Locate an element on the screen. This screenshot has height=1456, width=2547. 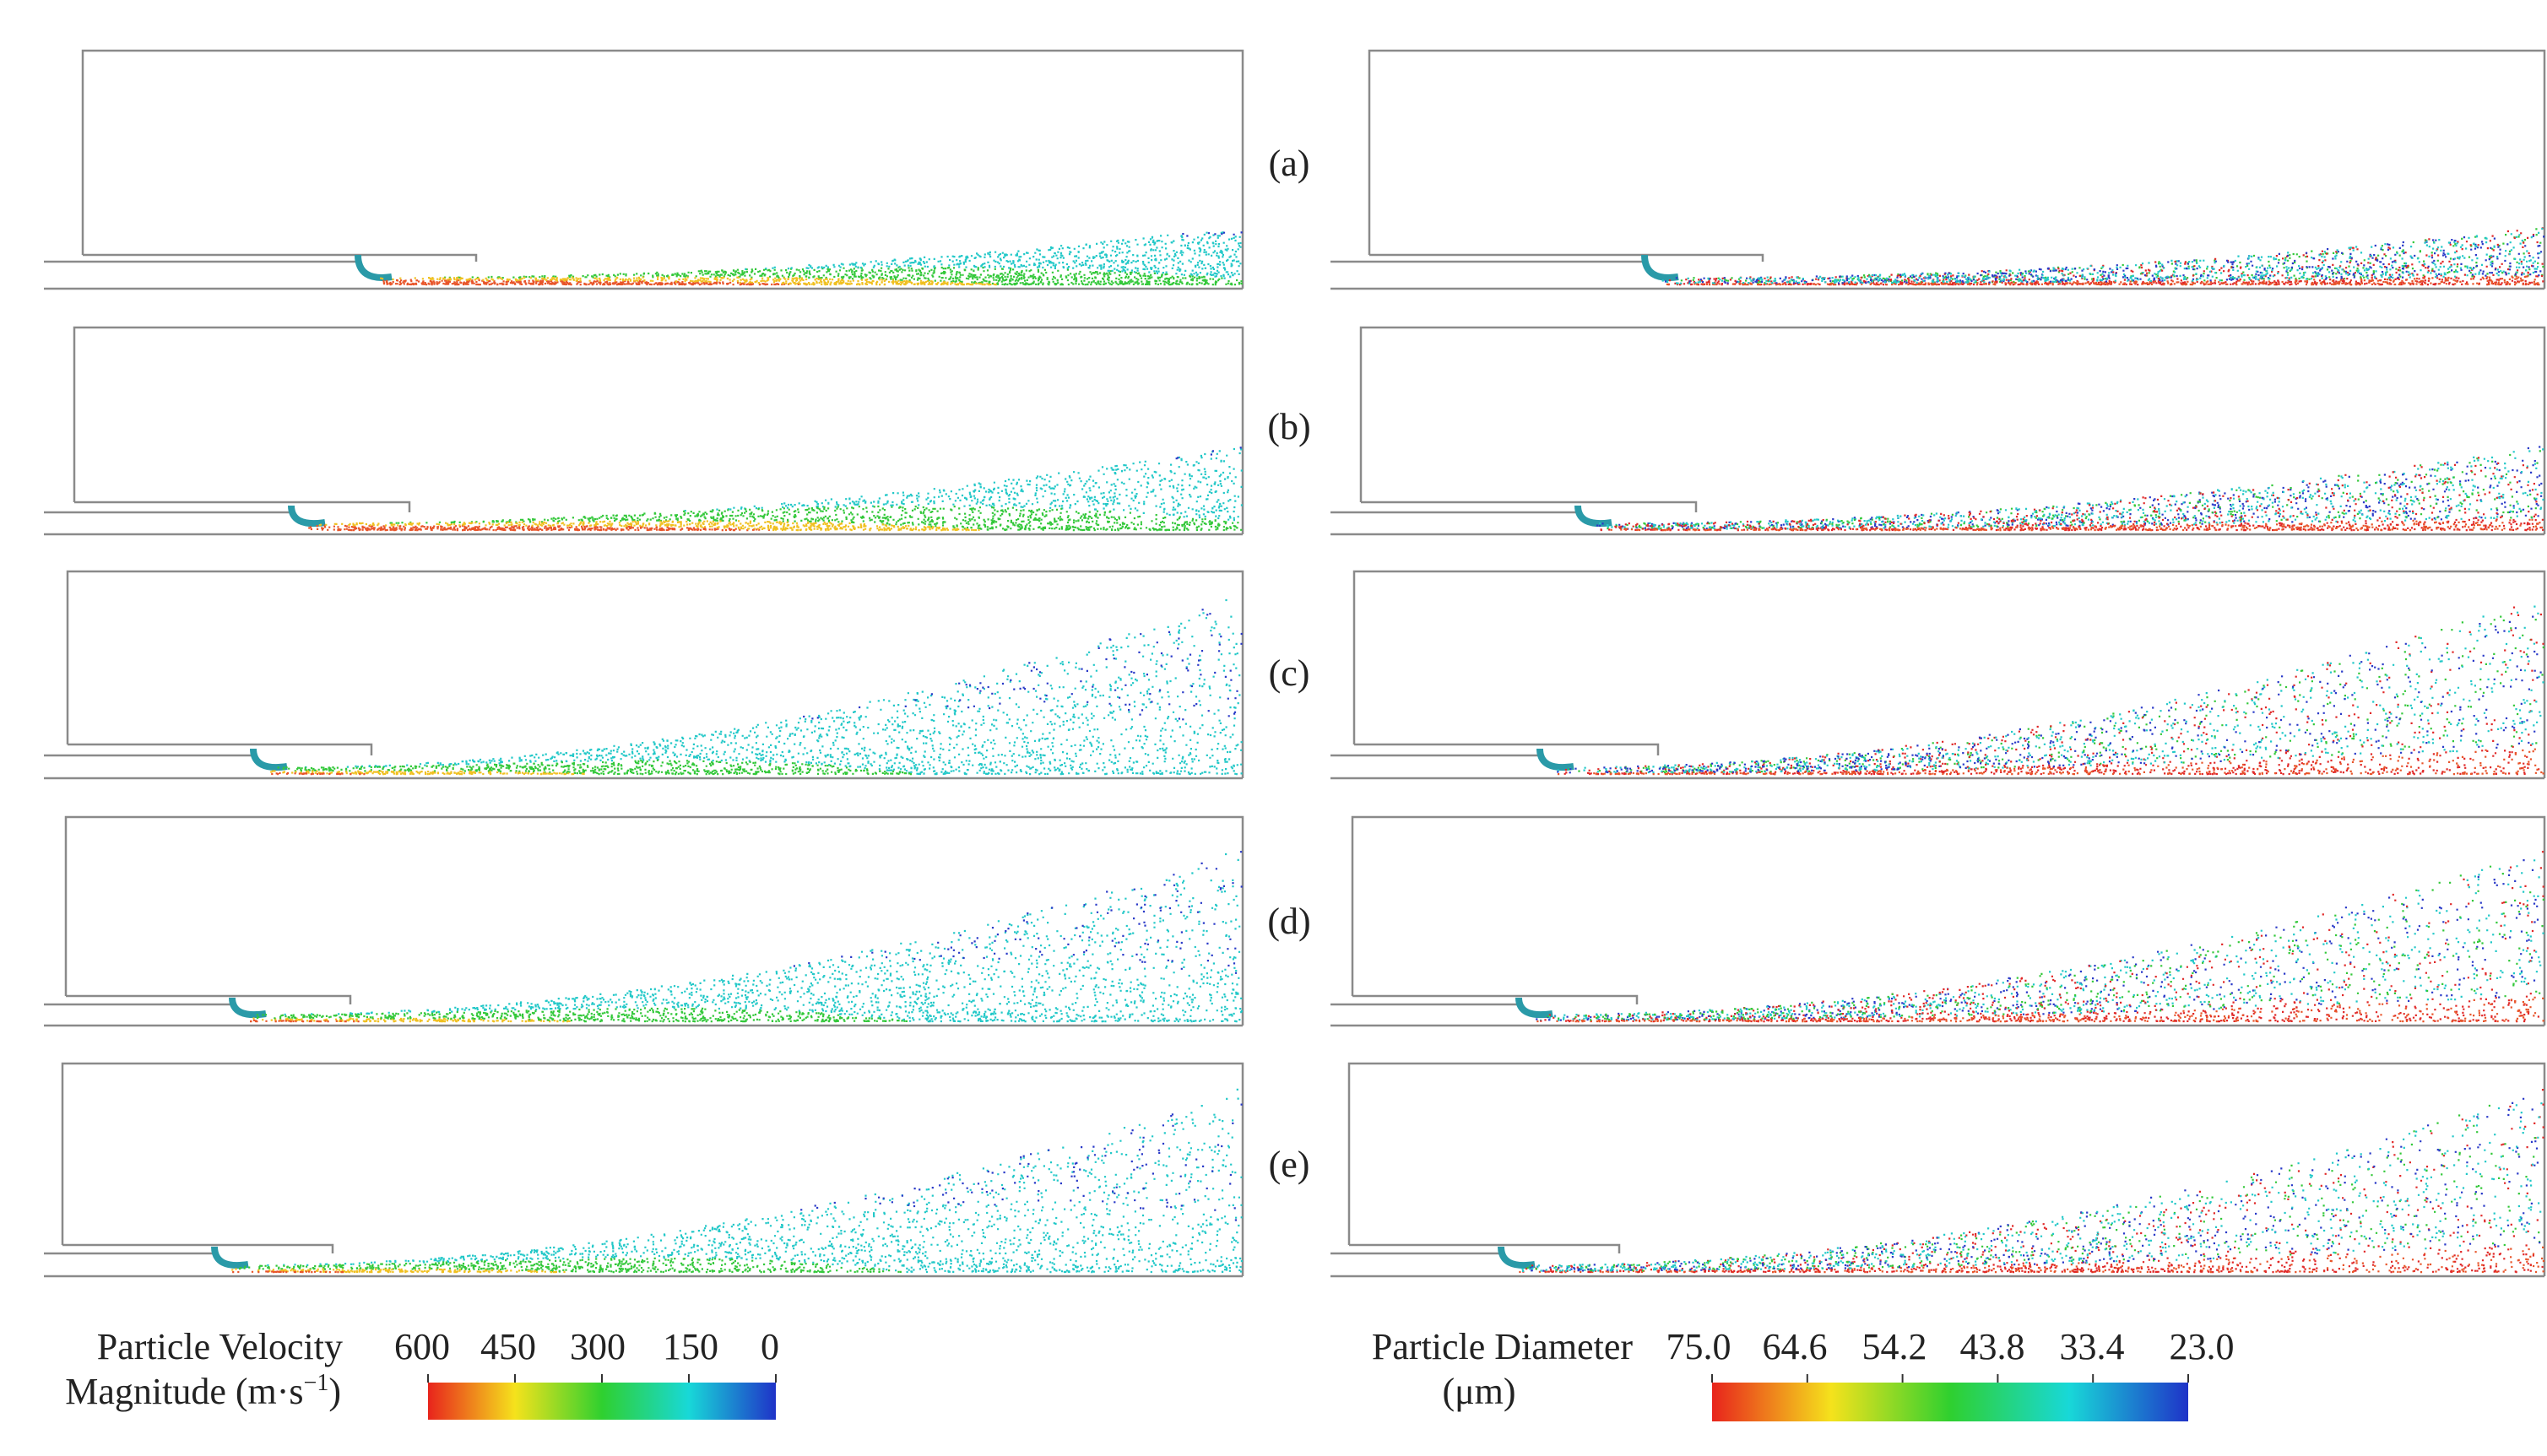
panel-label-d: (d) is located at coordinates (1289, 921).